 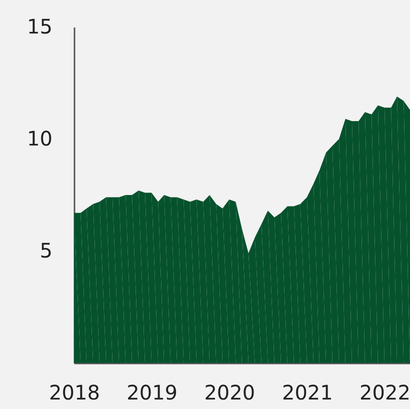 What do you see at coordinates (307, 392) in the screenshot?
I see `x-tick-label: 2021` at bounding box center [307, 392].